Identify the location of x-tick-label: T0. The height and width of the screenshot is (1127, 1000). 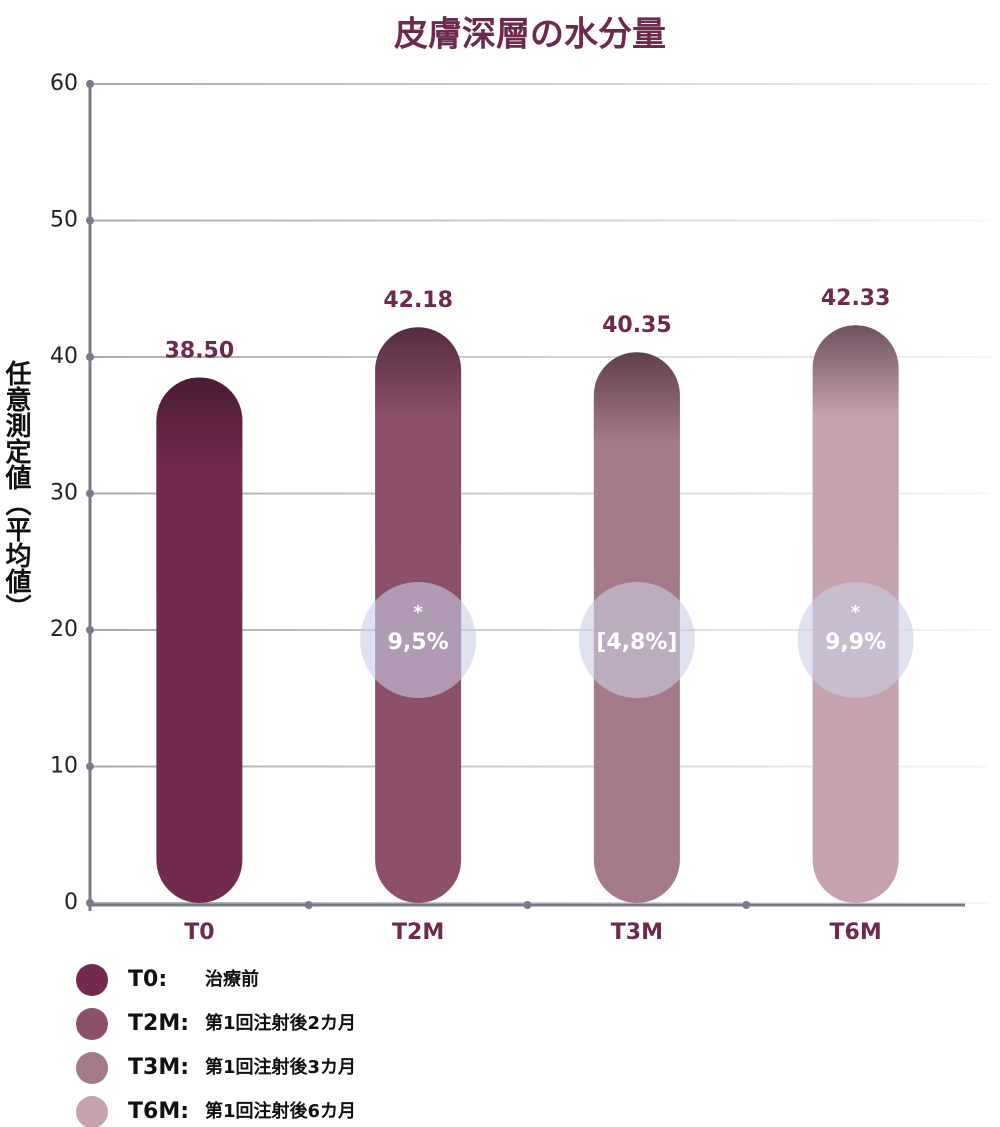
(199, 932).